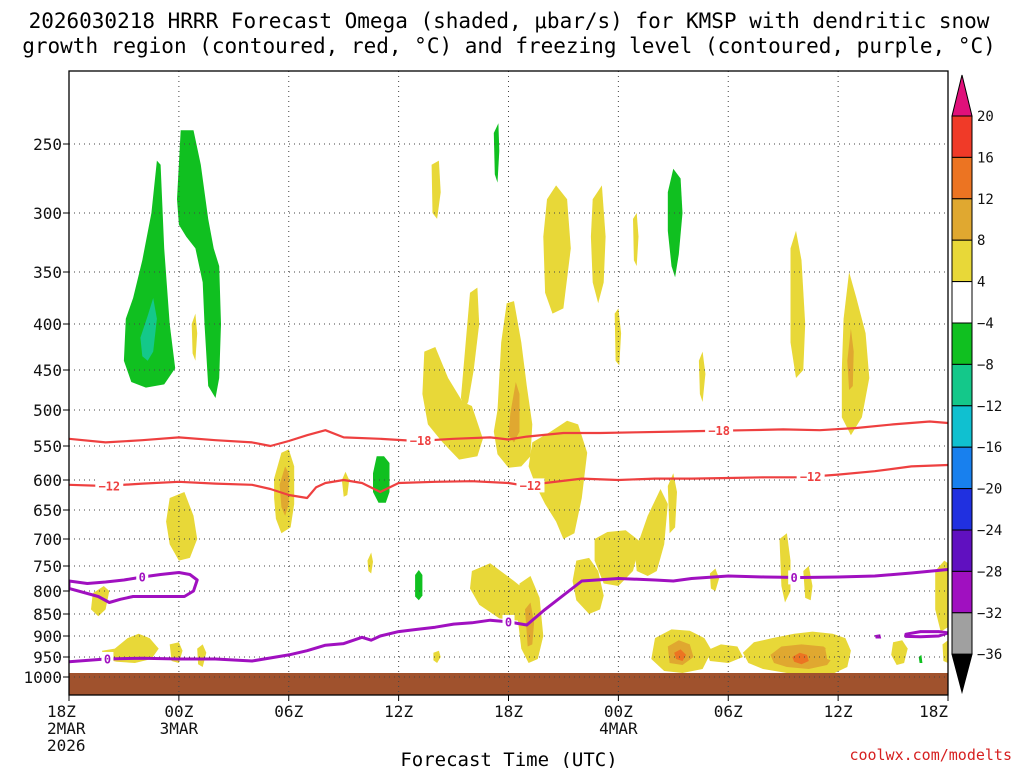  What do you see at coordinates (47, 324) in the screenshot?
I see `y-tick-label: 400` at bounding box center [47, 324].